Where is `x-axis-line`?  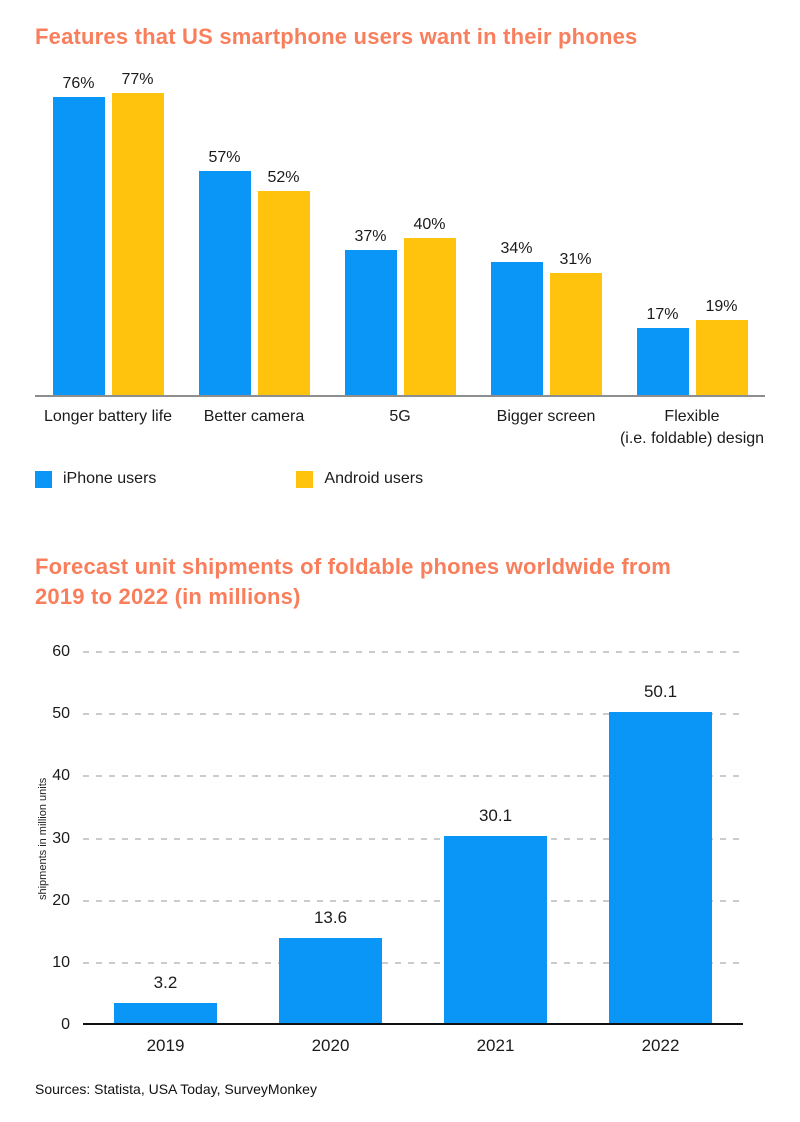
x-axis-line is located at coordinates (413, 1024).